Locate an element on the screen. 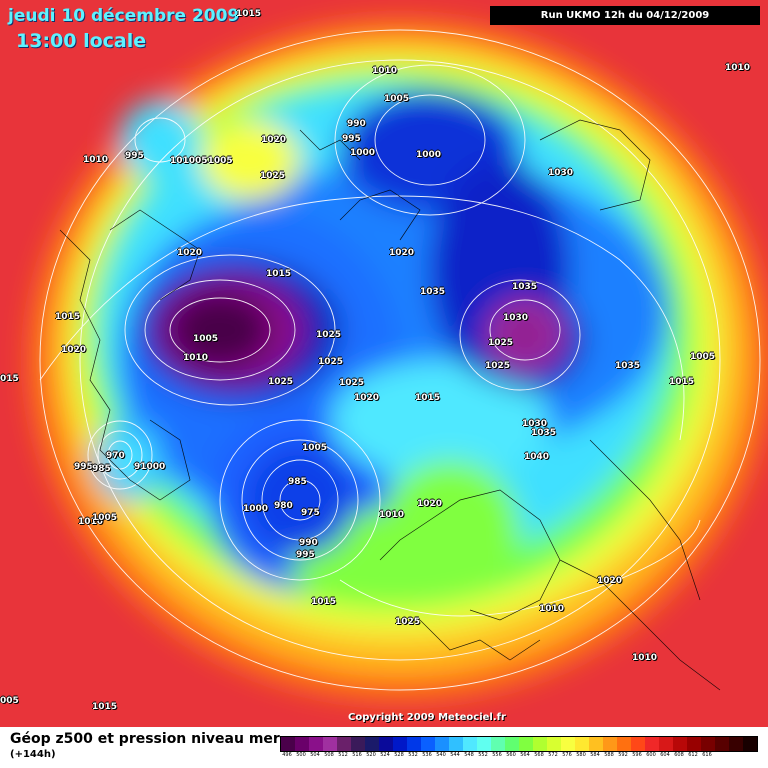  isobar-label: 91000 is located at coordinates (150, 467).